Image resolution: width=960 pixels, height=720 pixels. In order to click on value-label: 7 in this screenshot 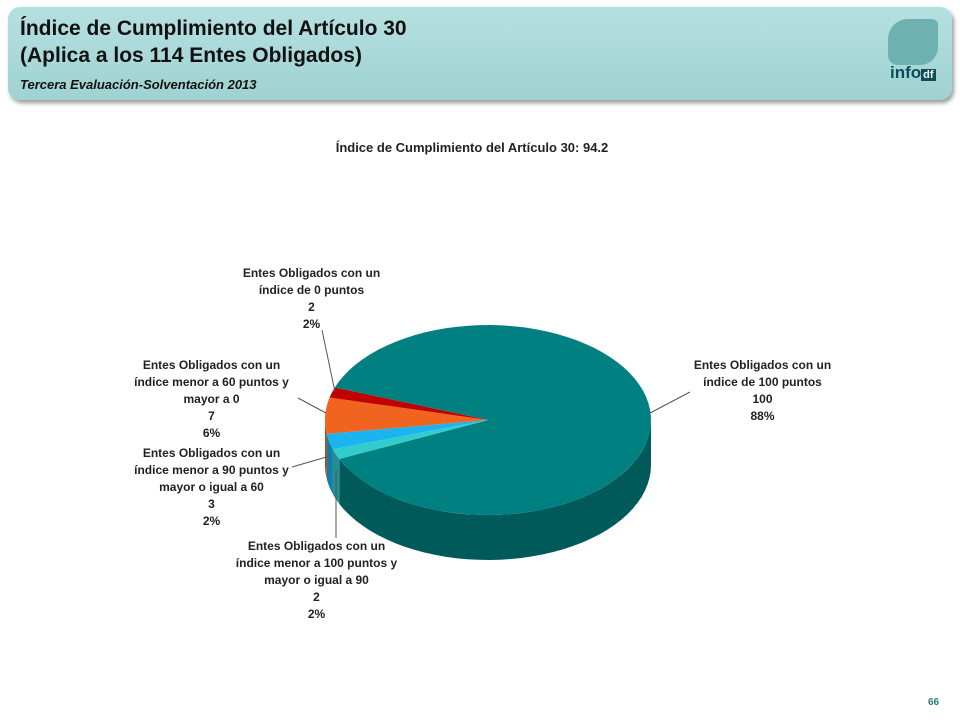, I will do `click(211, 416)`.